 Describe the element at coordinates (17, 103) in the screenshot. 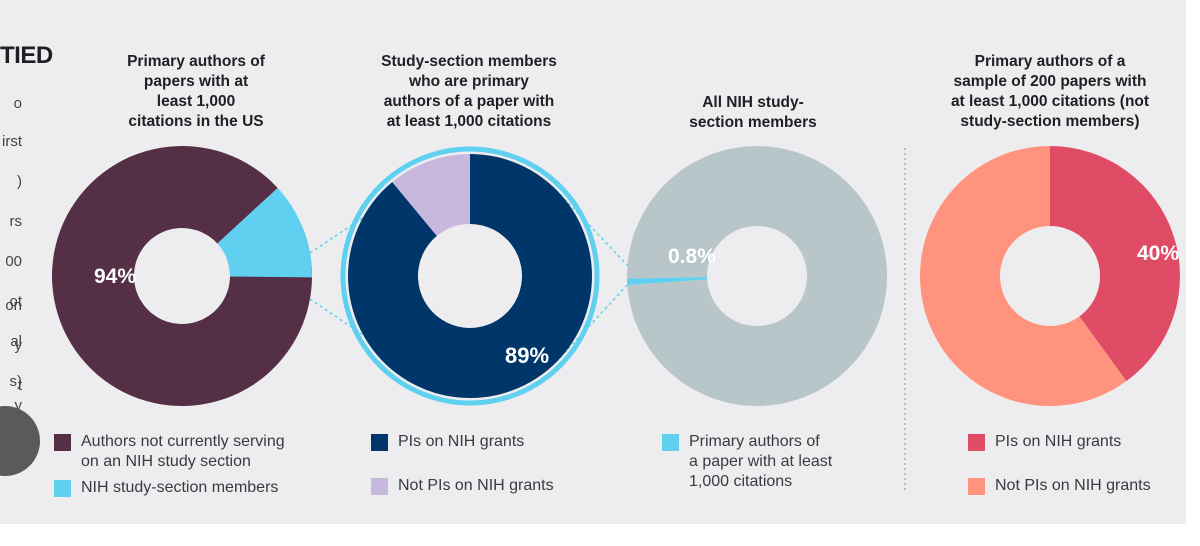

I see `sidebar-line: o` at that location.